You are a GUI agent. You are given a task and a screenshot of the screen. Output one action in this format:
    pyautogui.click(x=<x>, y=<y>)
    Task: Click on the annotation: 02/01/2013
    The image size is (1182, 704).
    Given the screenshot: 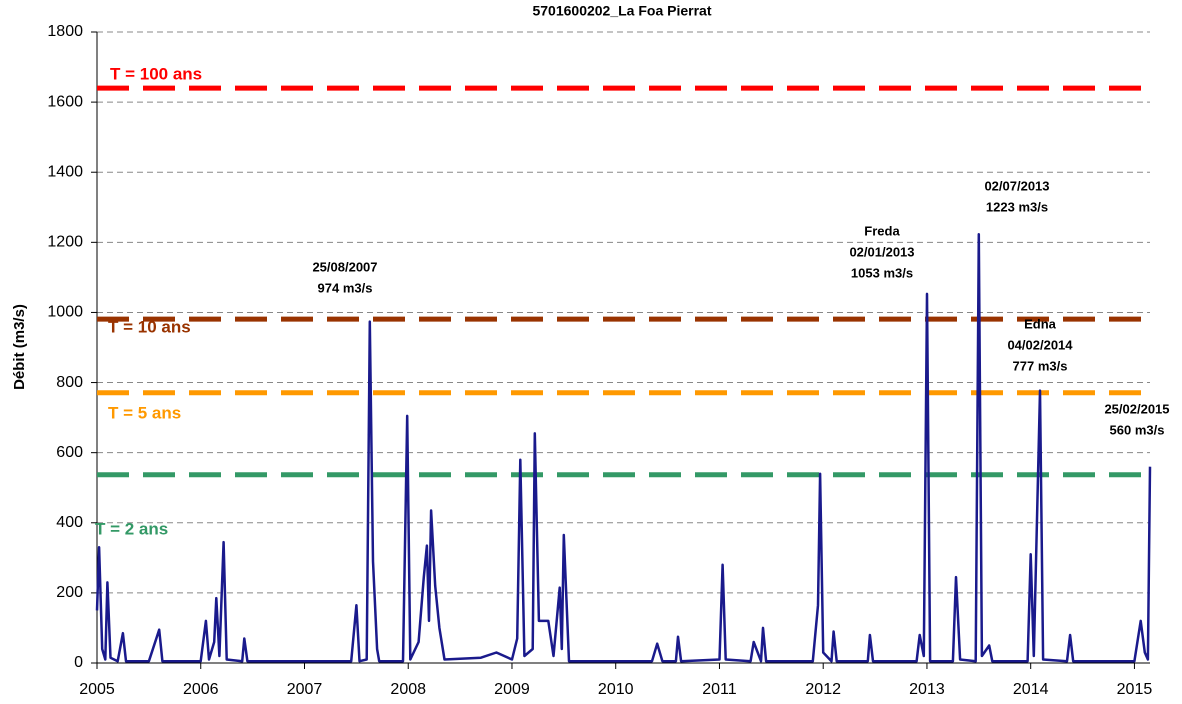 What is the action you would take?
    pyautogui.click(x=881, y=251)
    